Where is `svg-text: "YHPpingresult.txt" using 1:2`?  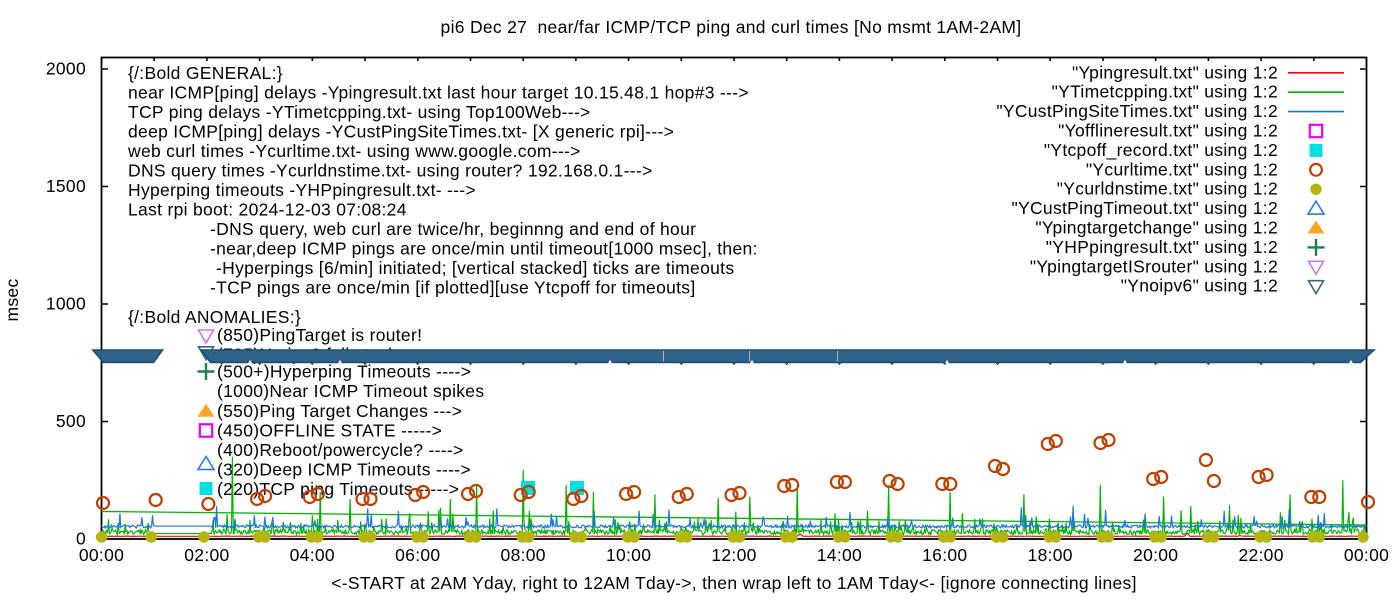 svg-text: "YHPpingresult.txt" using 1:2 is located at coordinates (1162, 247).